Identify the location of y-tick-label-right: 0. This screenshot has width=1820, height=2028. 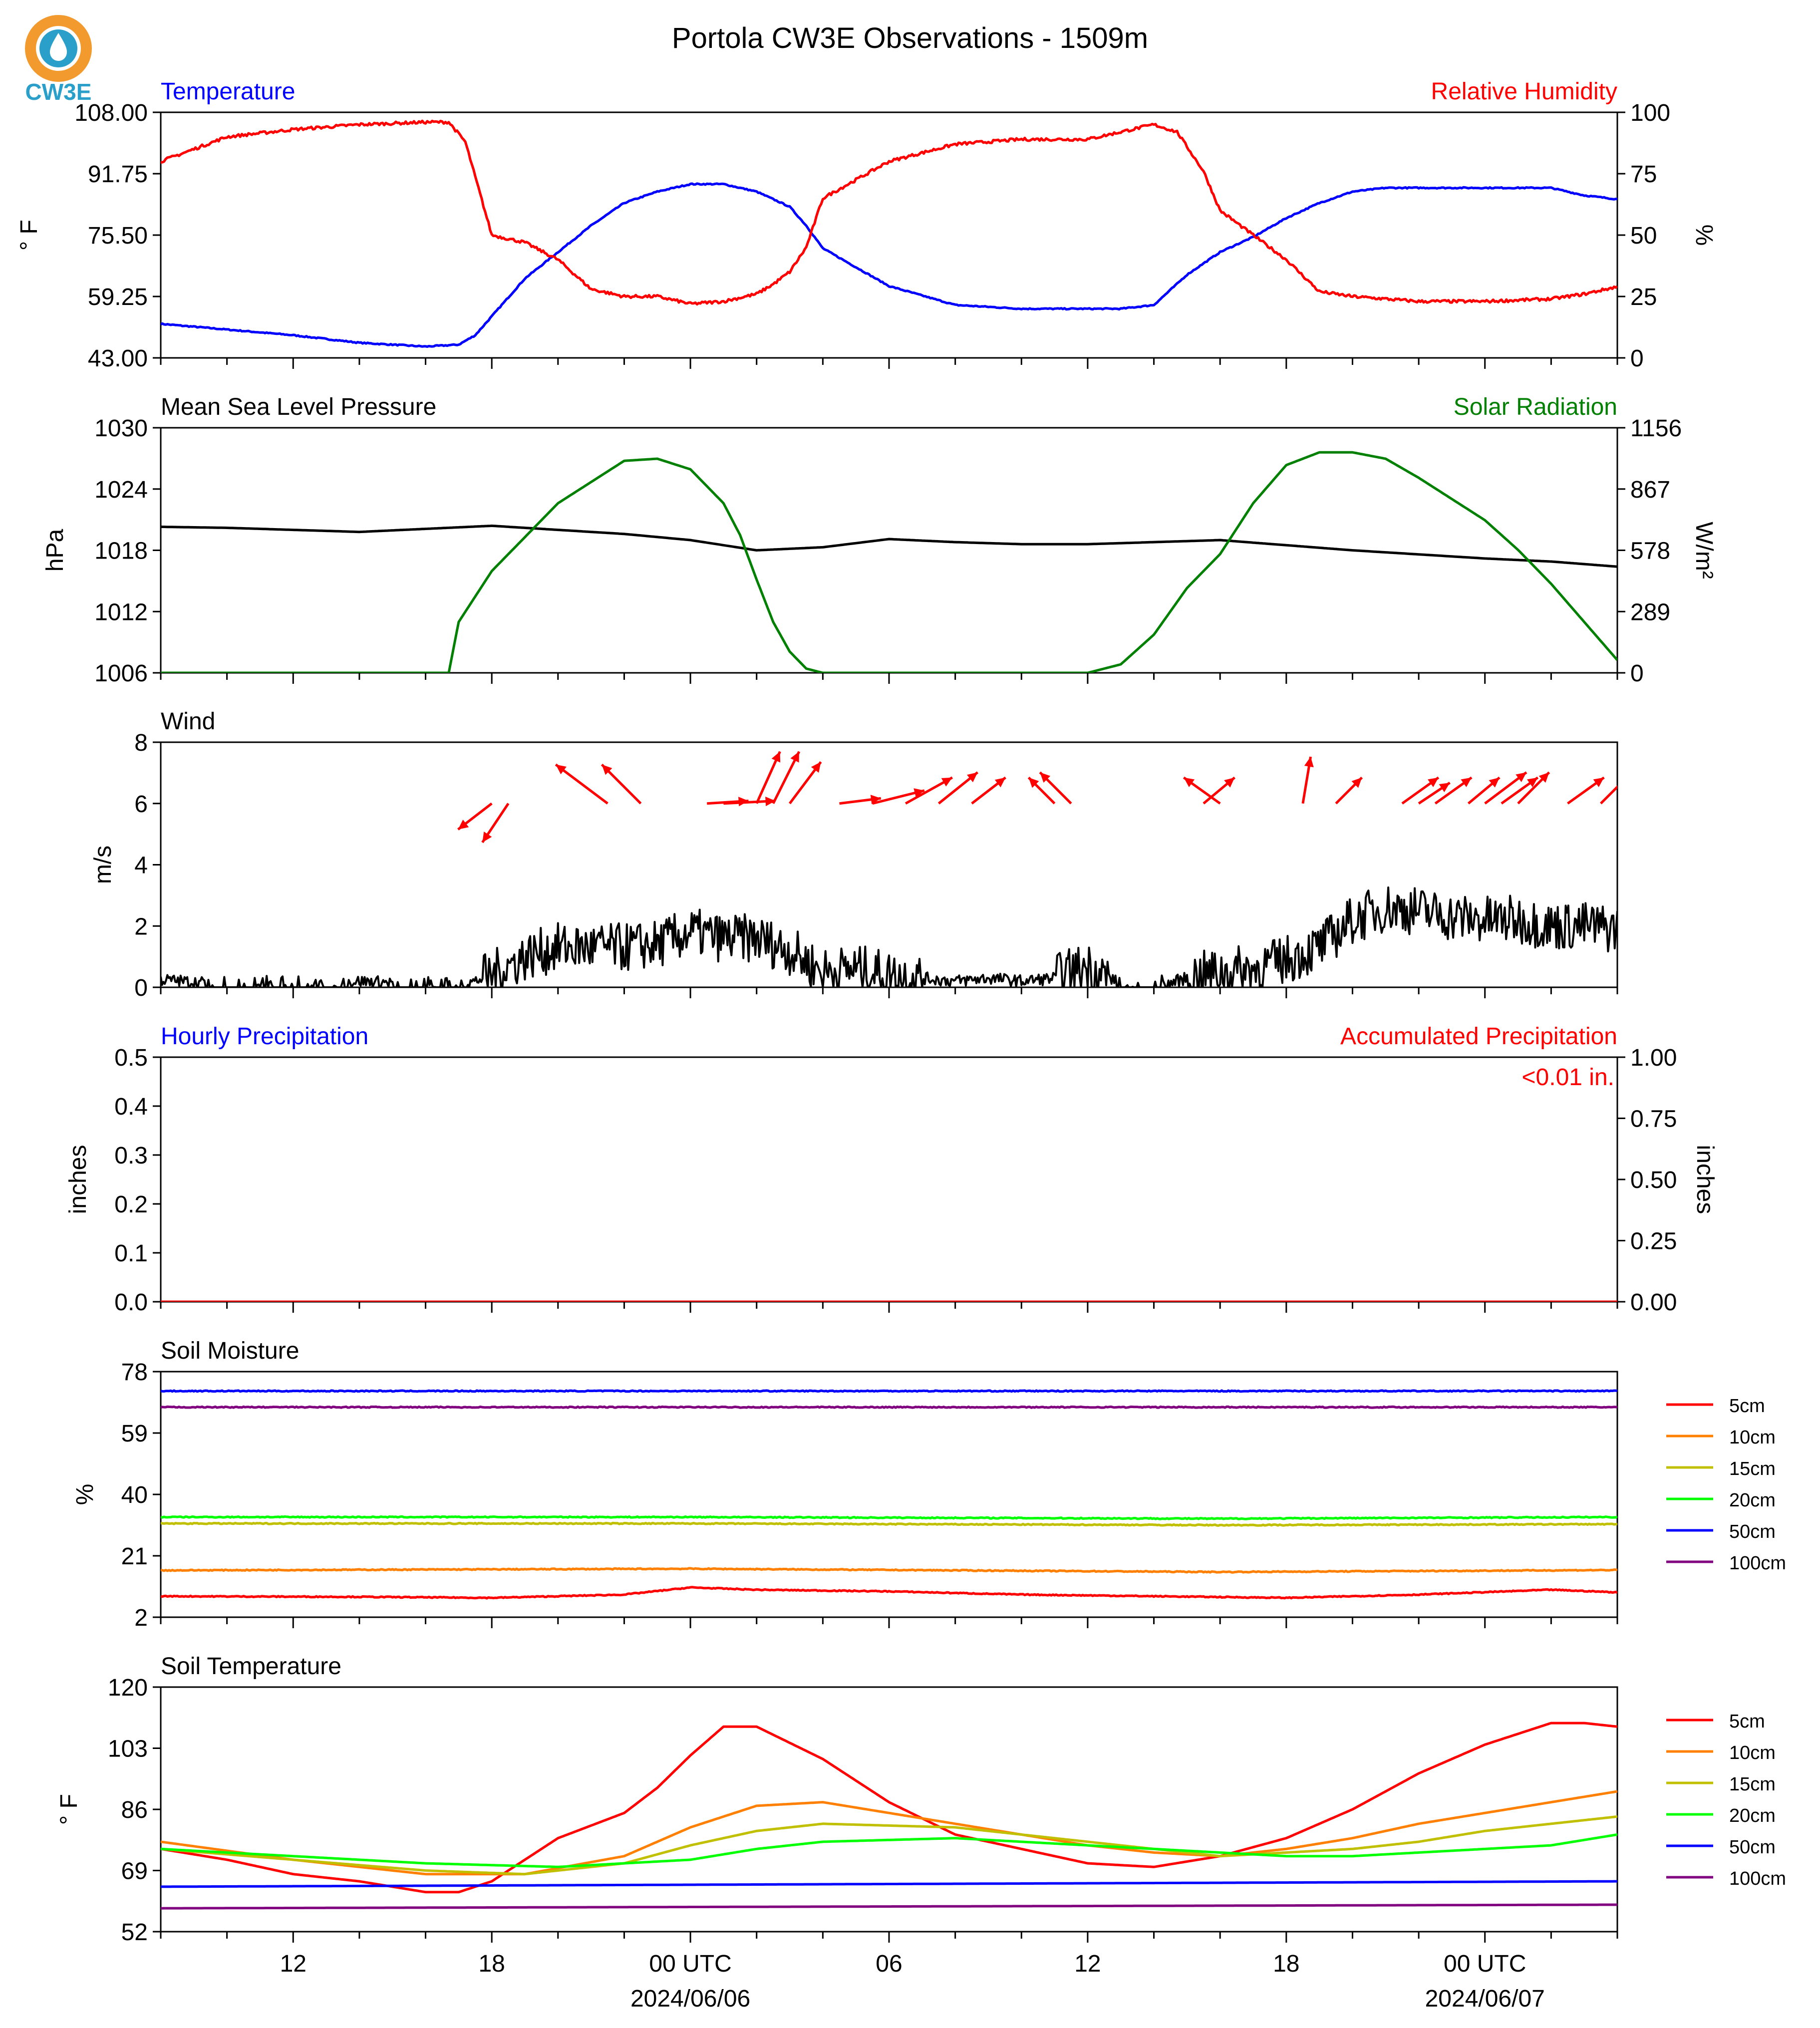
(1637, 673).